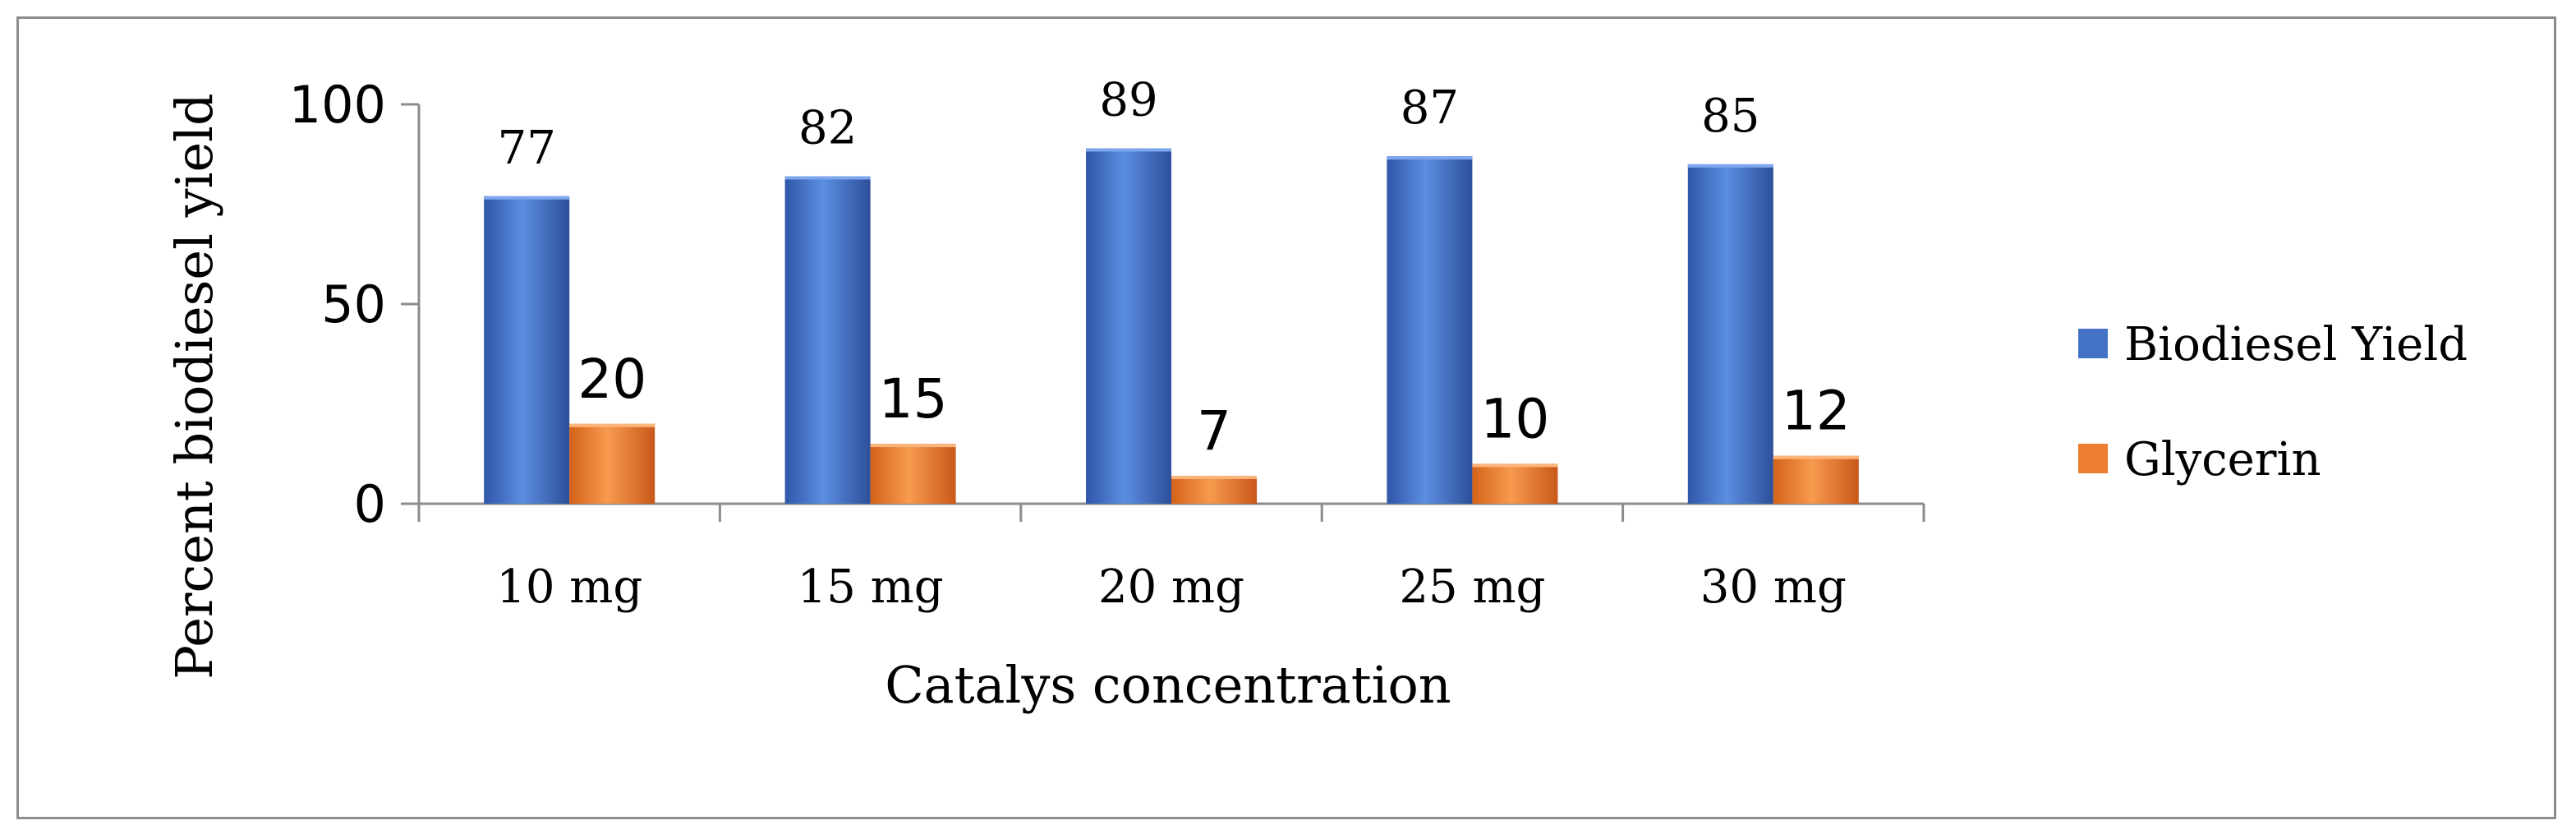  What do you see at coordinates (1773, 587) in the screenshot?
I see `x-tick-label: 30 mg` at bounding box center [1773, 587].